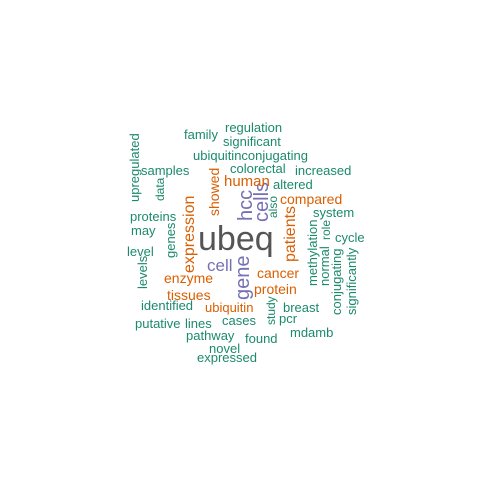 This screenshot has width=480, height=480. What do you see at coordinates (158, 323) in the screenshot?
I see `word-putative: putative` at bounding box center [158, 323].